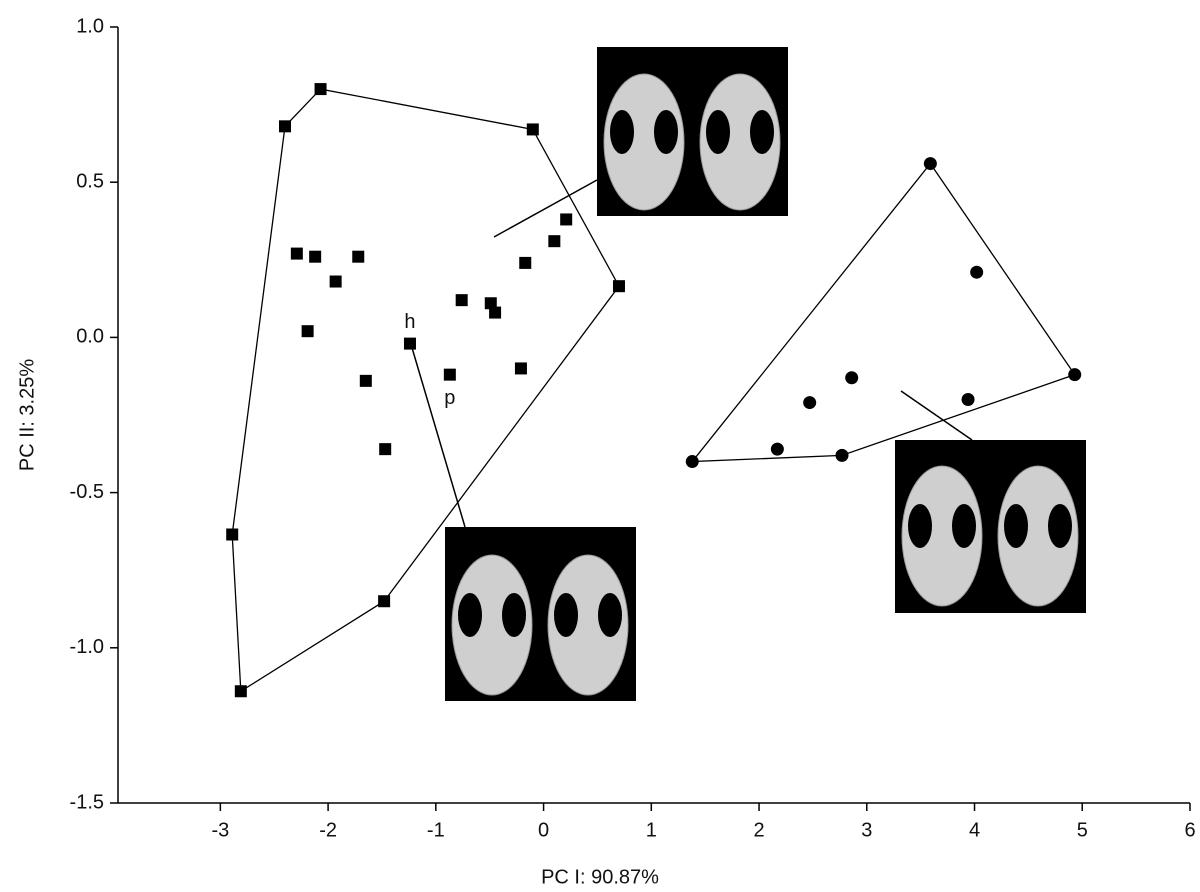  Describe the element at coordinates (27, 415) in the screenshot. I see `y-axis-label: PC II: 3.25%` at that location.